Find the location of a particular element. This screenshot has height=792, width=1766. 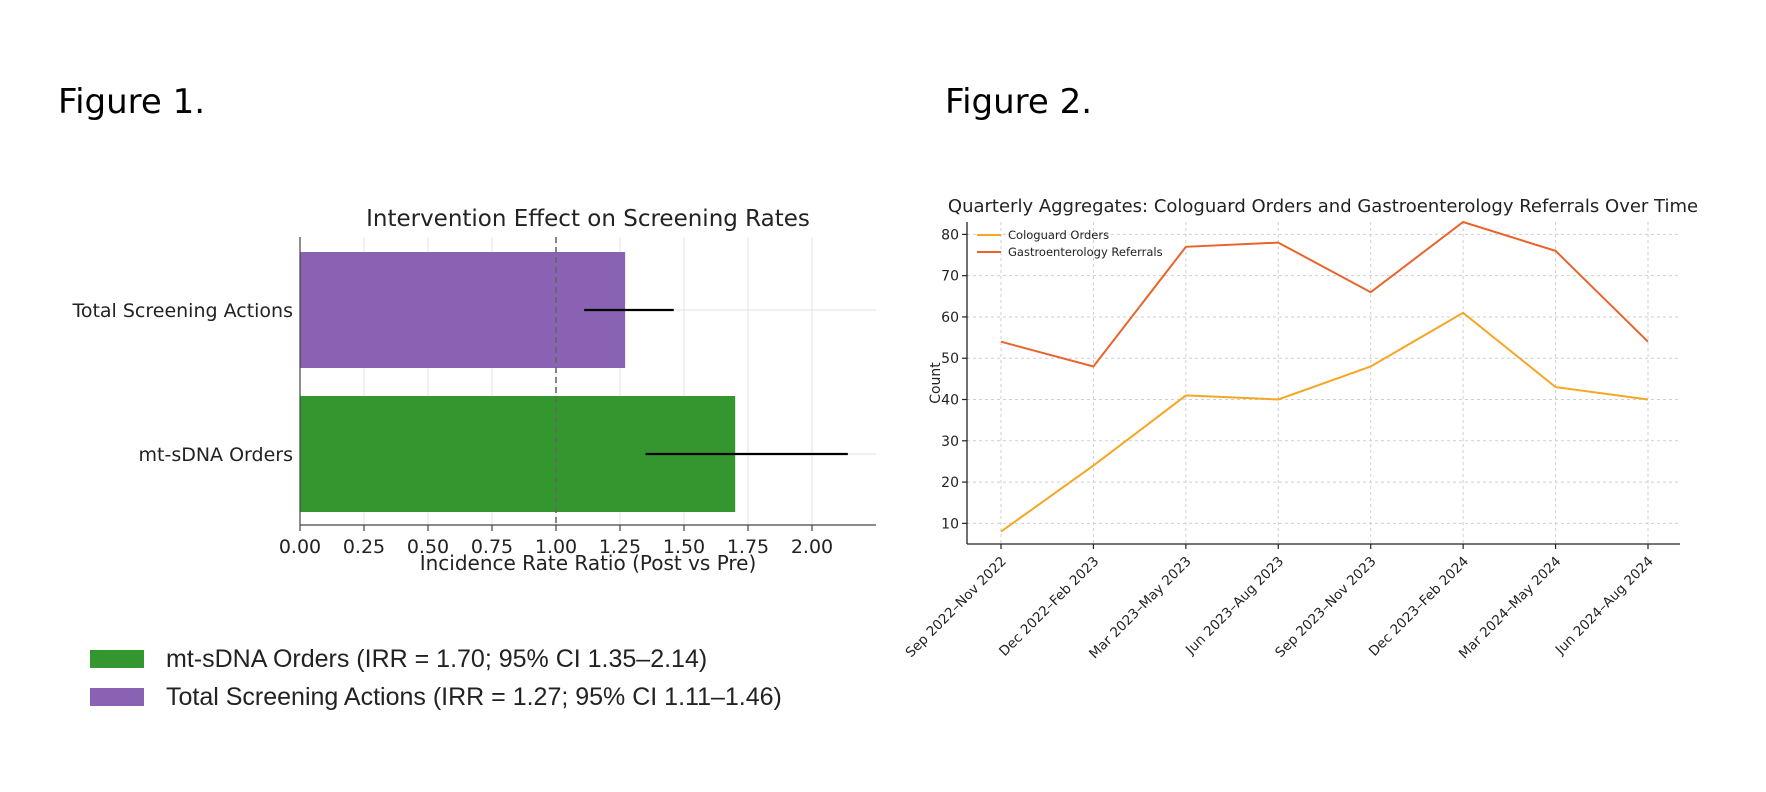

y-tick-label: 80 is located at coordinates (950, 235).